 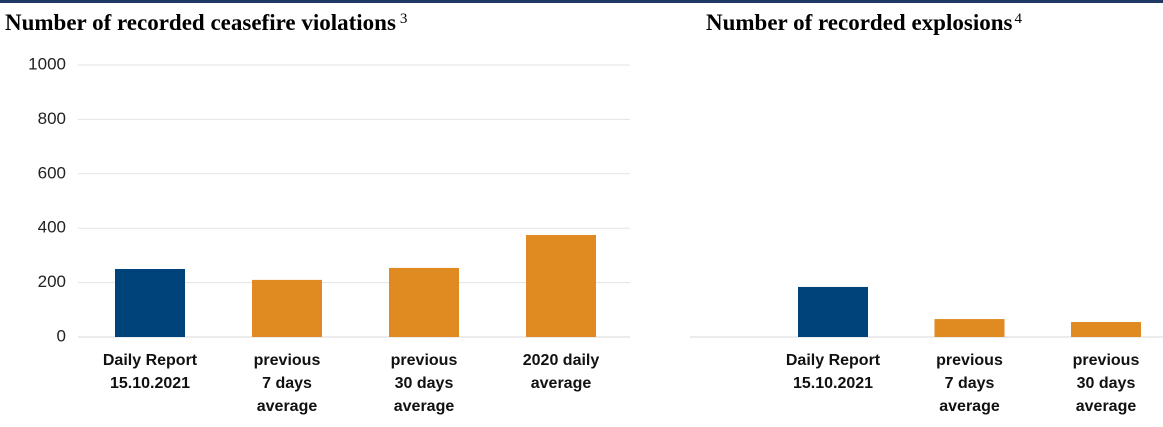 I want to click on title-text: Number of recorded ceasefire violations, so click(x=200, y=22).